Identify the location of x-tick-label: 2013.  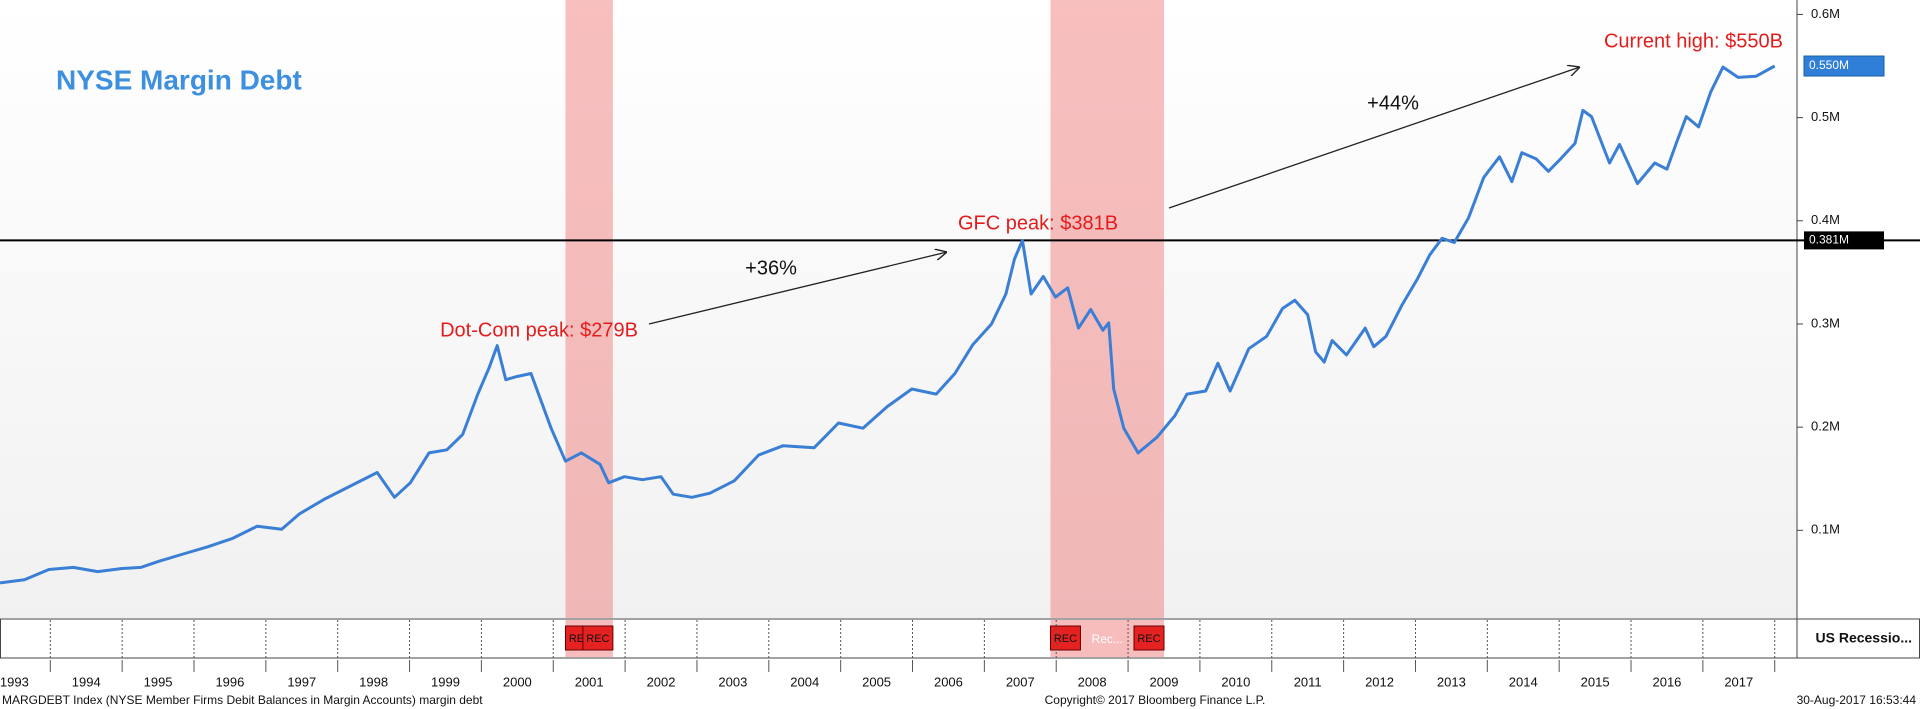
(1451, 681).